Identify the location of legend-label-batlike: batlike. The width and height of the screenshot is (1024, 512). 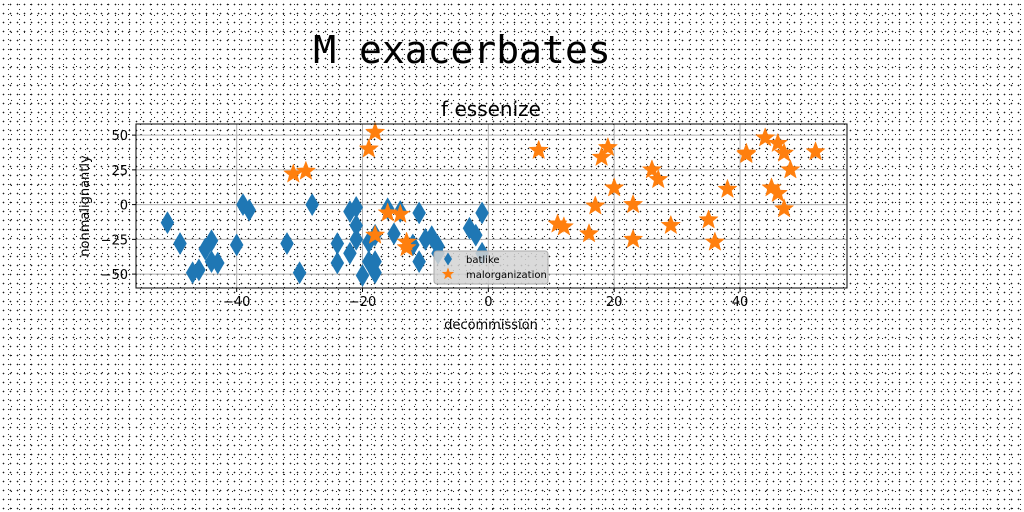
(483, 260).